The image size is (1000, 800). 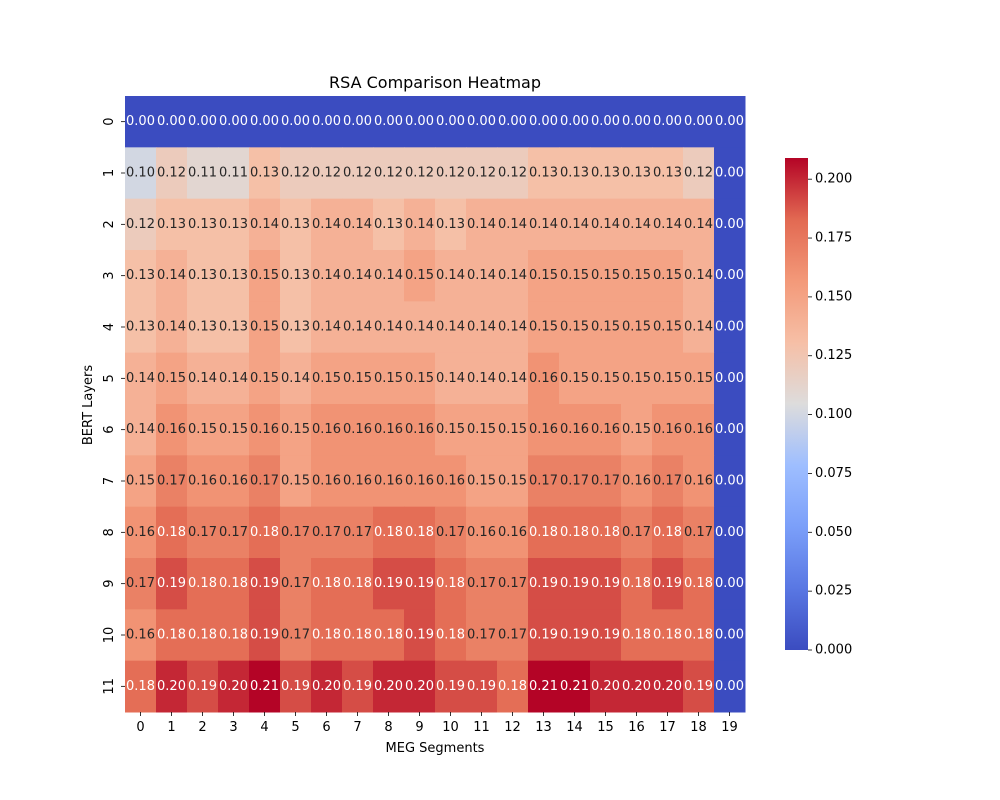 What do you see at coordinates (202, 727) in the screenshot?
I see `x-tick-label: 2` at bounding box center [202, 727].